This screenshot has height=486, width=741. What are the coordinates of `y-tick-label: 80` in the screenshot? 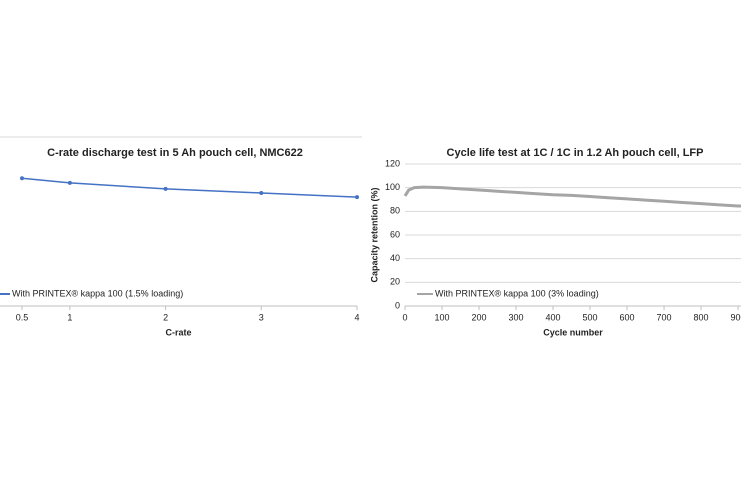 It's located at (395, 211).